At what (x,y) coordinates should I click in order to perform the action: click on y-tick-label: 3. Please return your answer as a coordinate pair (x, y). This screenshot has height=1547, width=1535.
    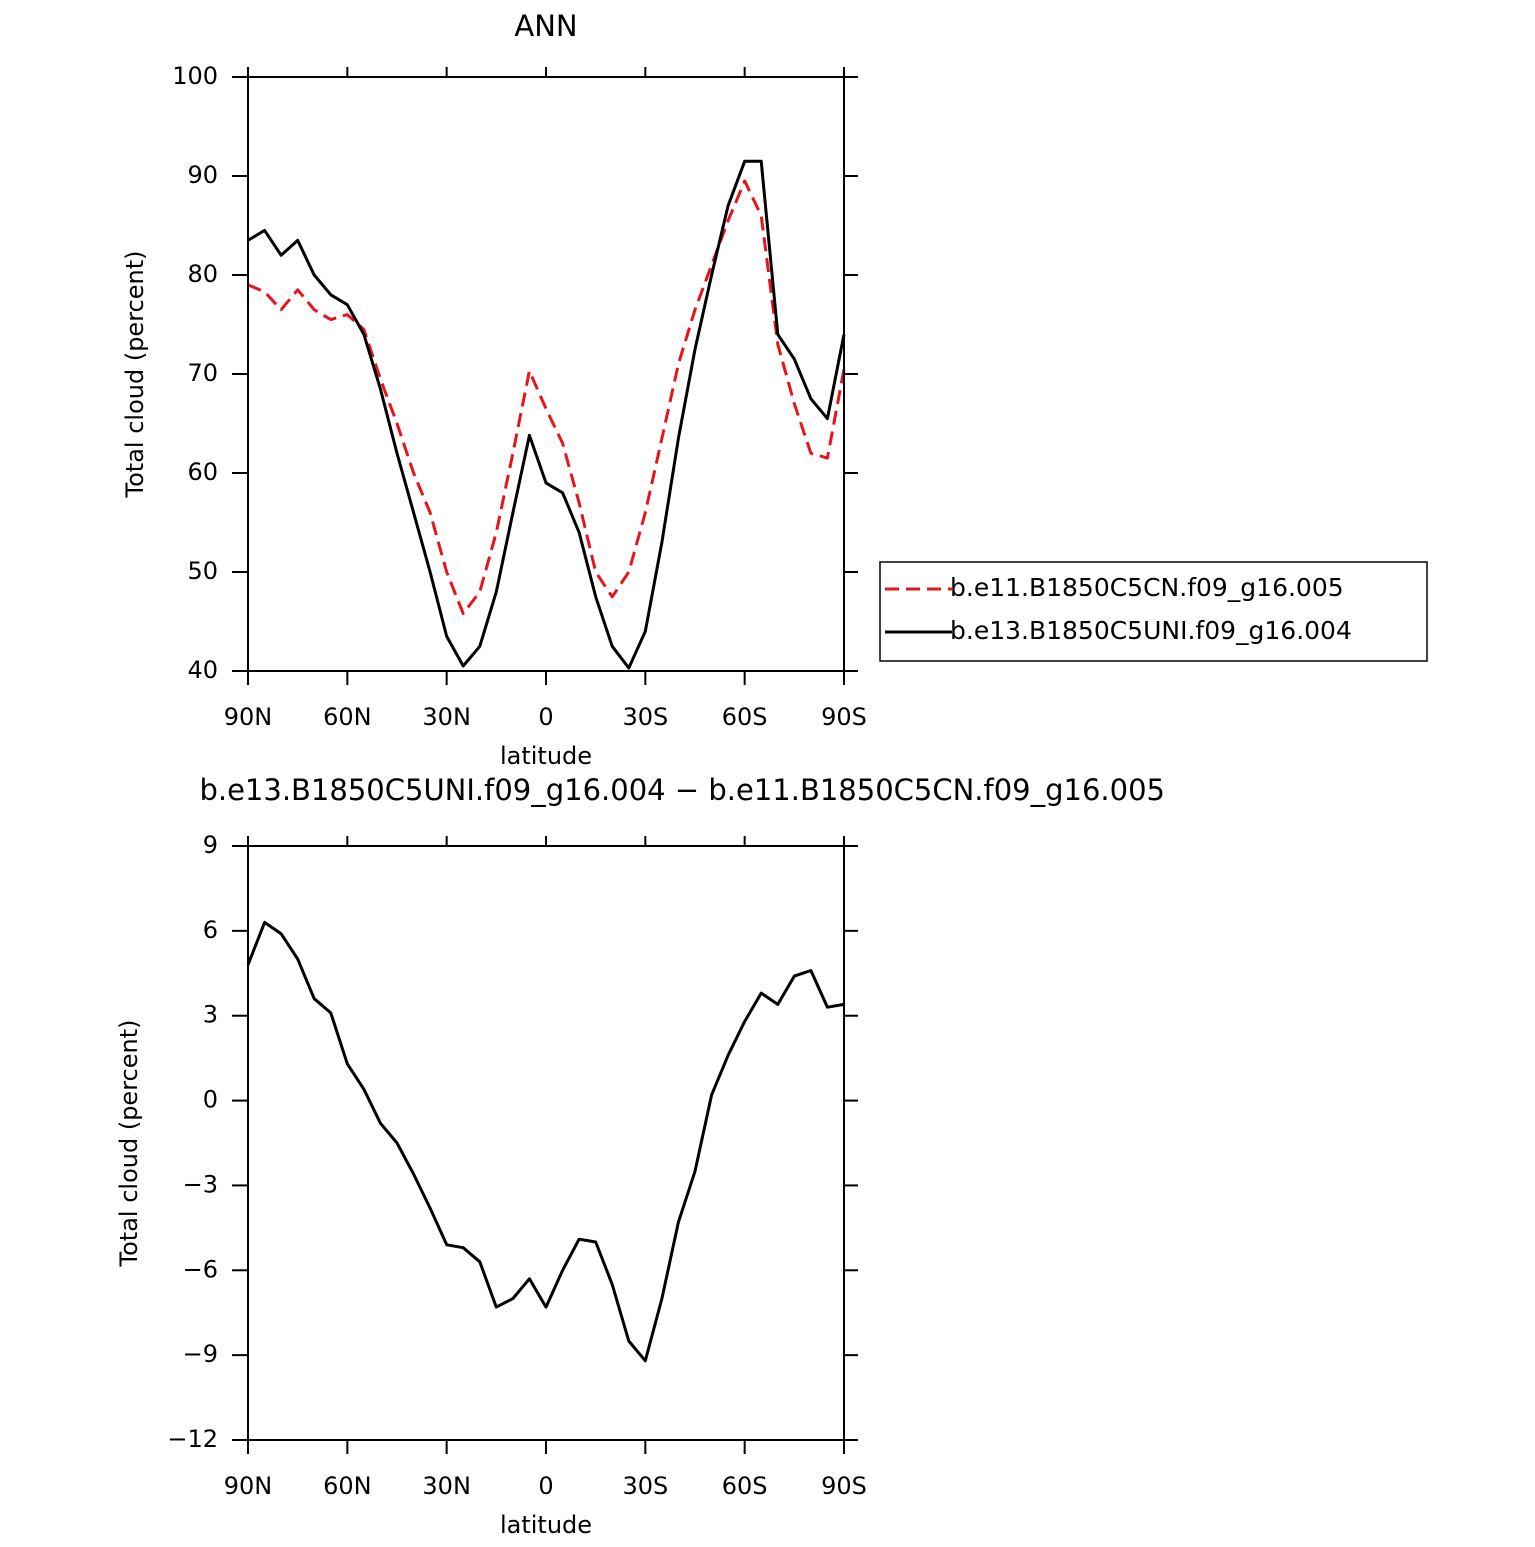
    Looking at the image, I should click on (210, 1015).